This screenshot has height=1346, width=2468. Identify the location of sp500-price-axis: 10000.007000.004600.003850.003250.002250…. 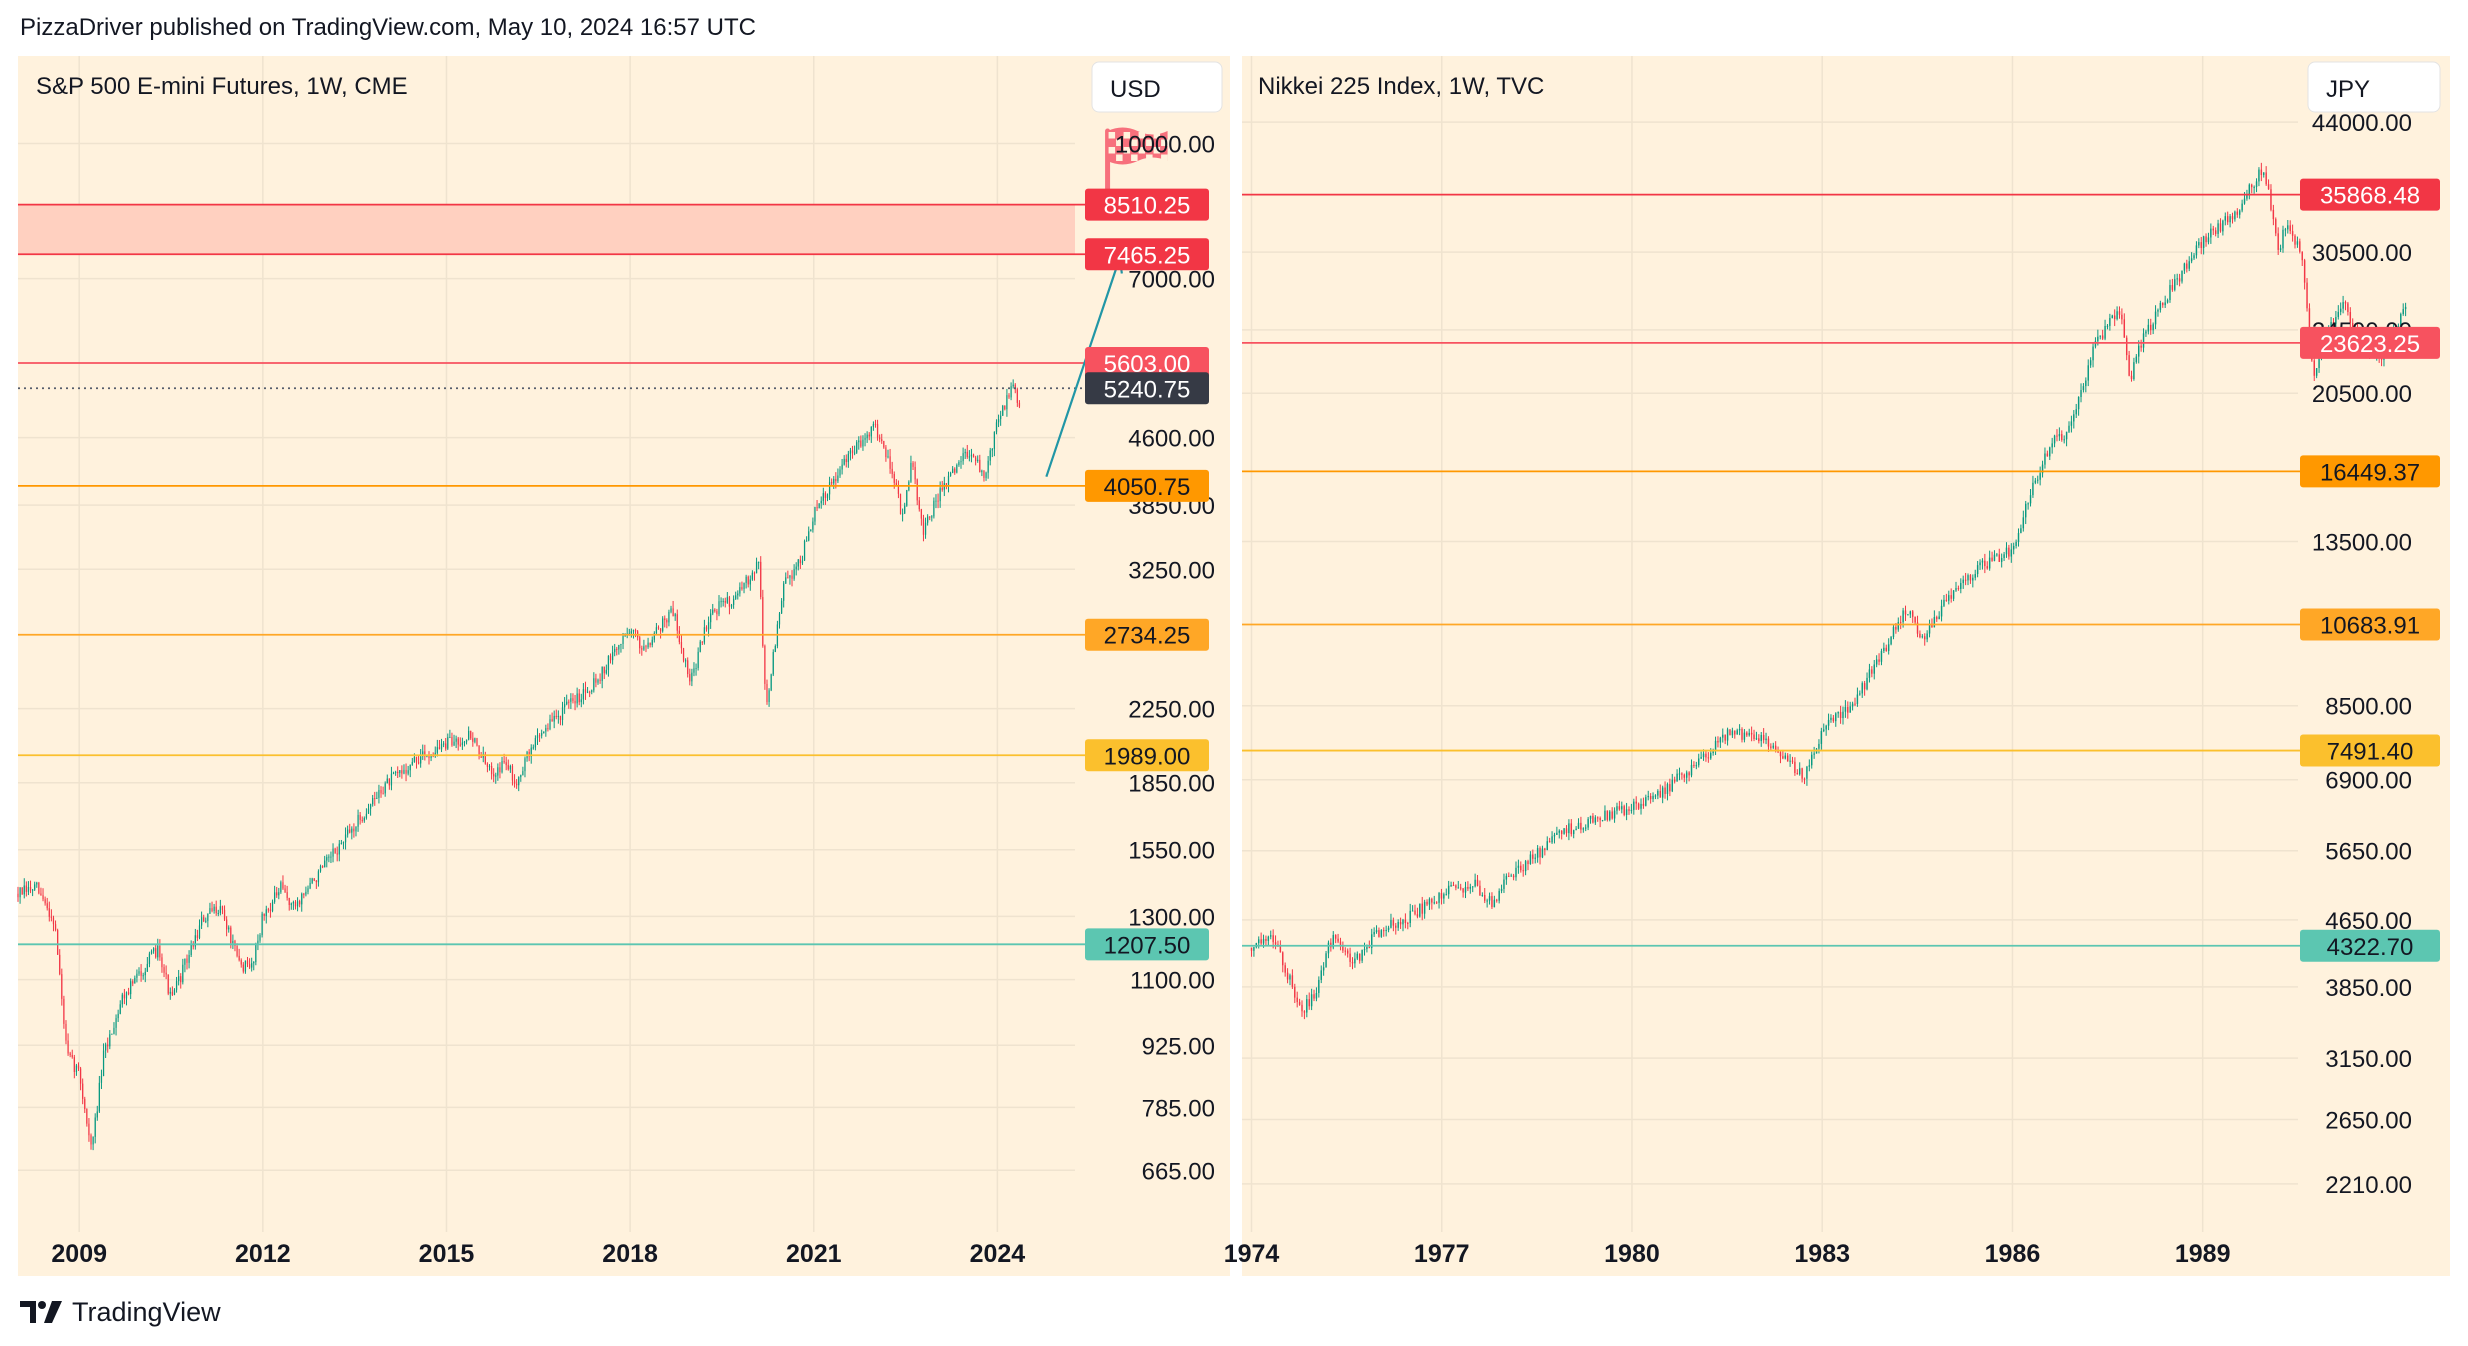
(1165, 659).